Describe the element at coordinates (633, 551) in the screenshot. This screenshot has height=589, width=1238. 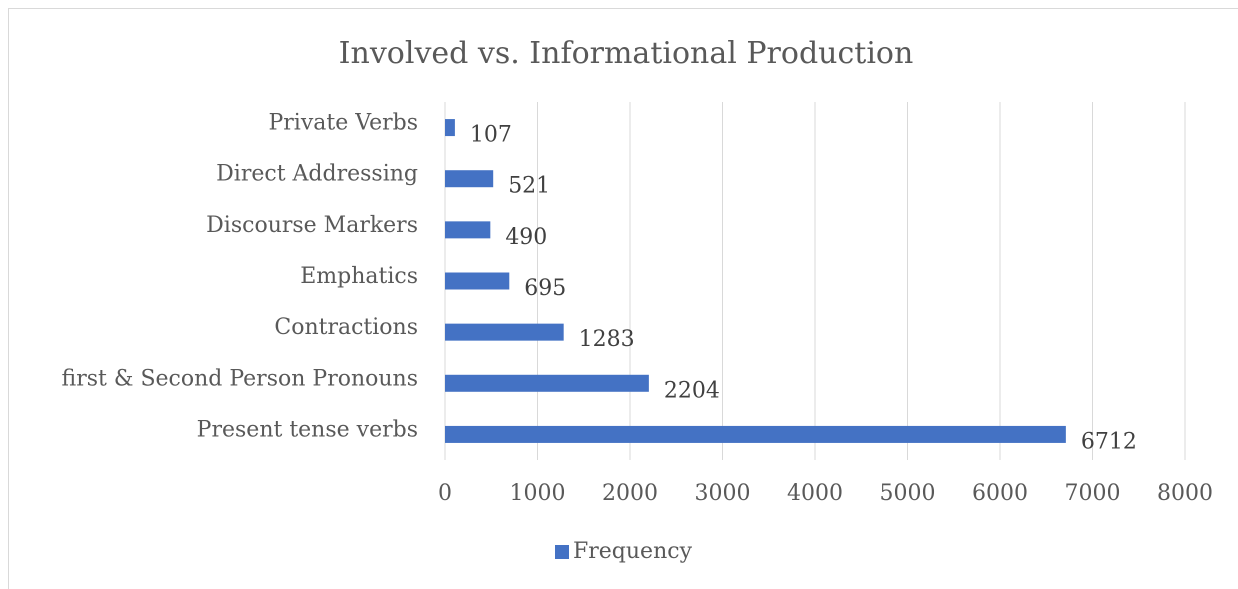
I see `legend-label: Frequency` at that location.